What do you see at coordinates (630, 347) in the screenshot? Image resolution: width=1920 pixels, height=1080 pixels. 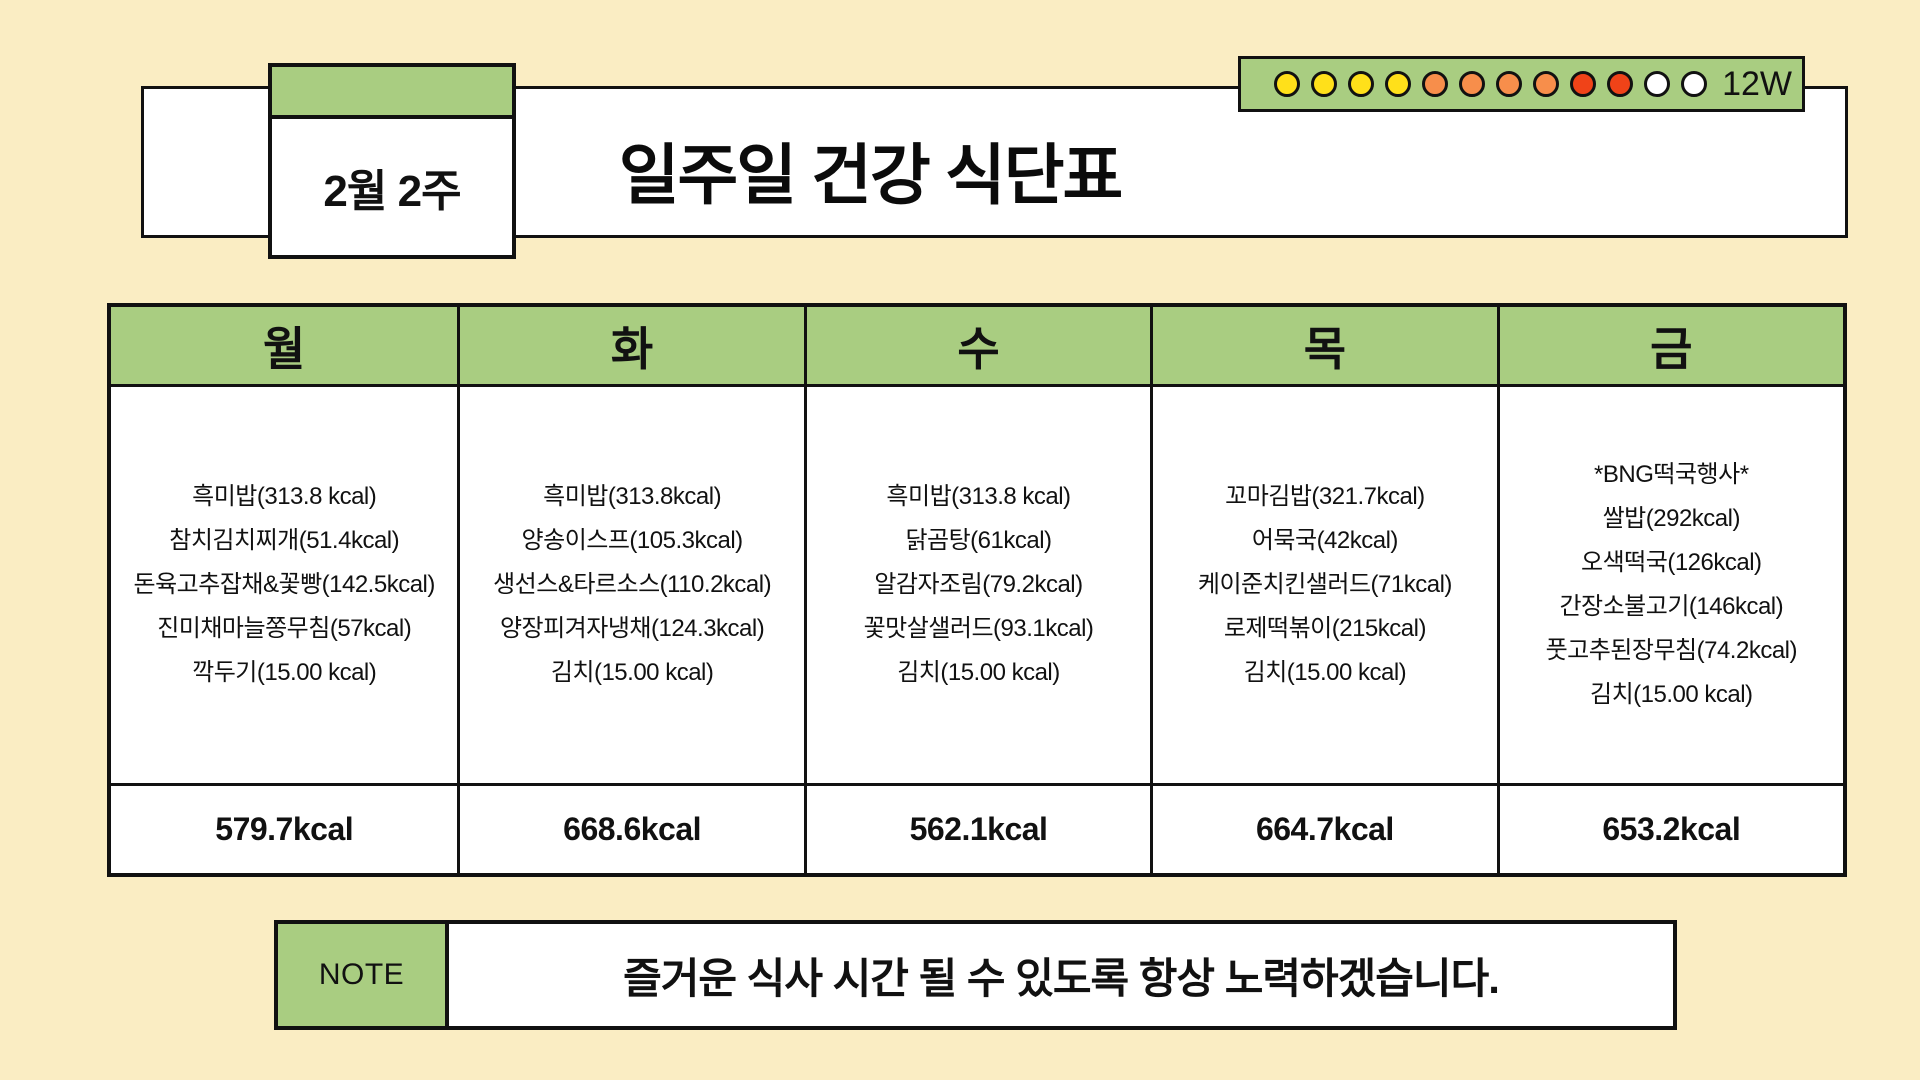 I see `day-header-tue: 화` at bounding box center [630, 347].